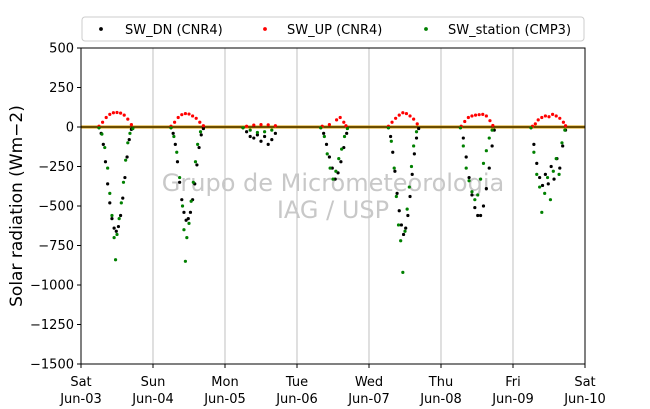 This screenshot has height=409, width=650. Describe the element at coordinates (296, 382) in the screenshot. I see `x-tick-label-day: Tue` at that location.